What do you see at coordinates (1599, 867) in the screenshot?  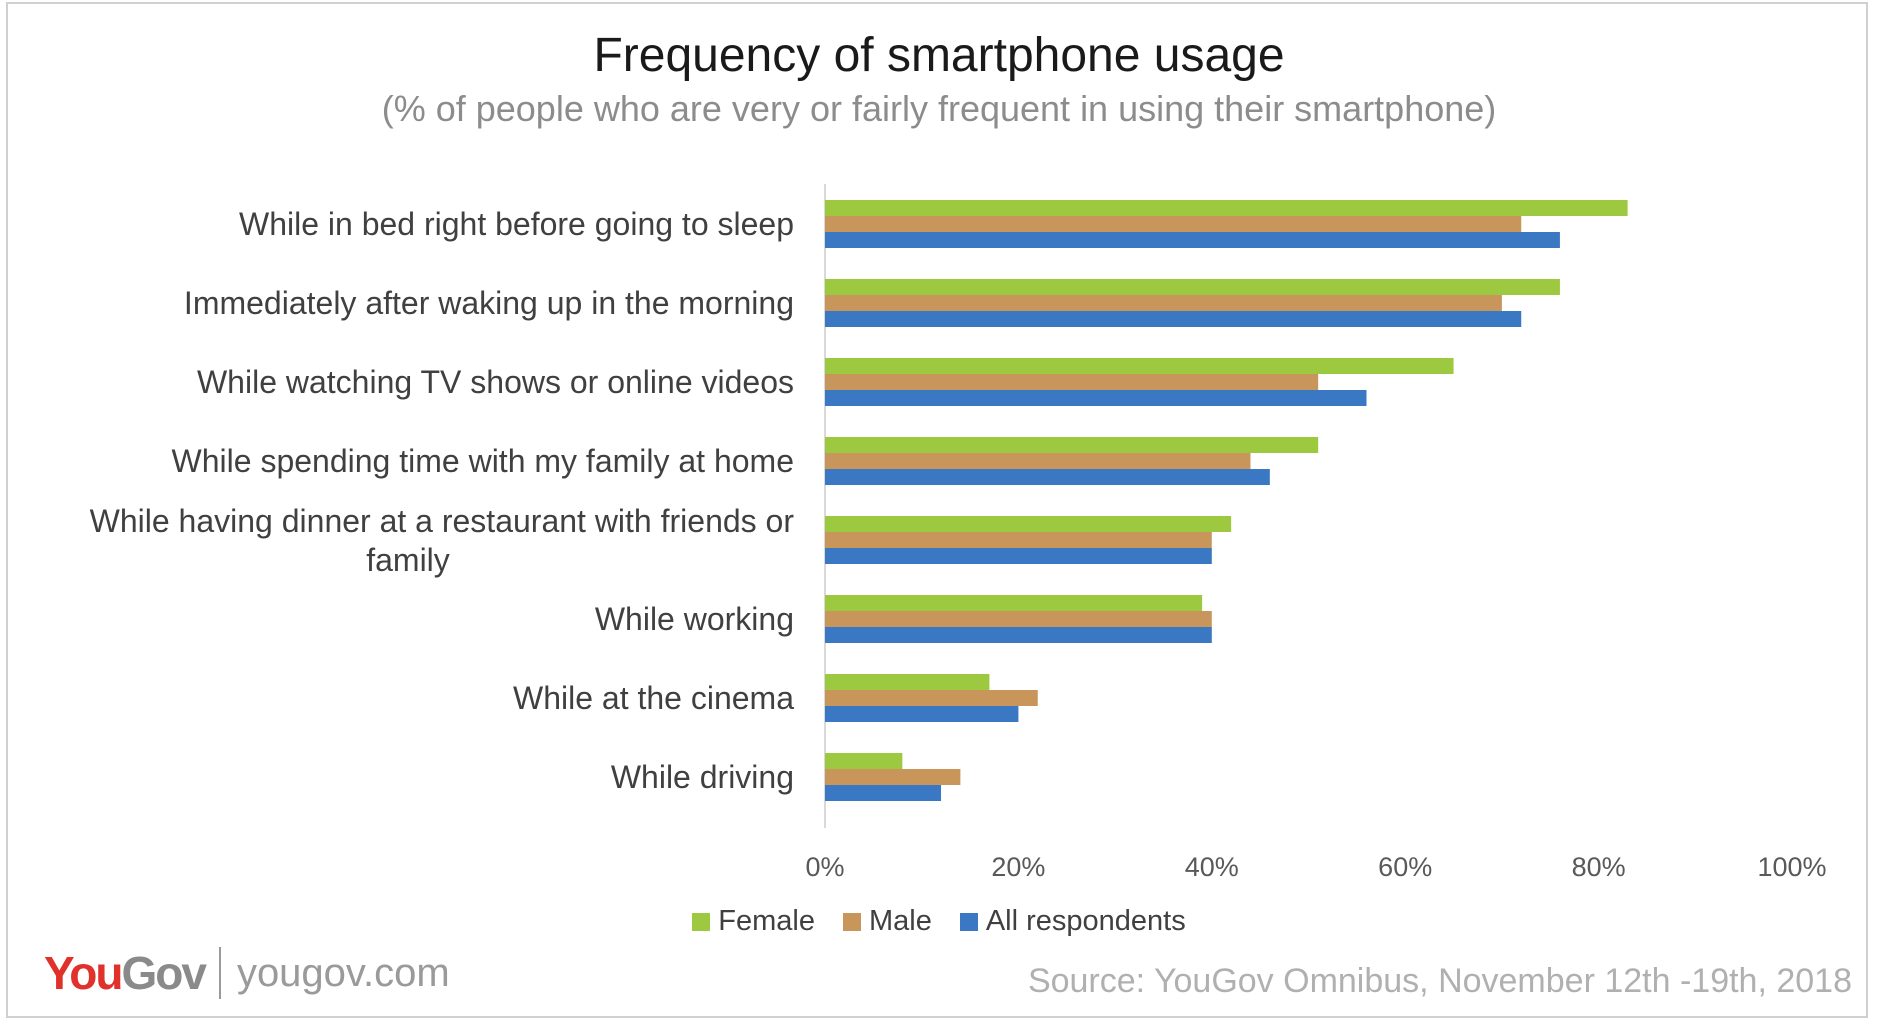 I see `x-tick-label-4: 80%` at bounding box center [1599, 867].